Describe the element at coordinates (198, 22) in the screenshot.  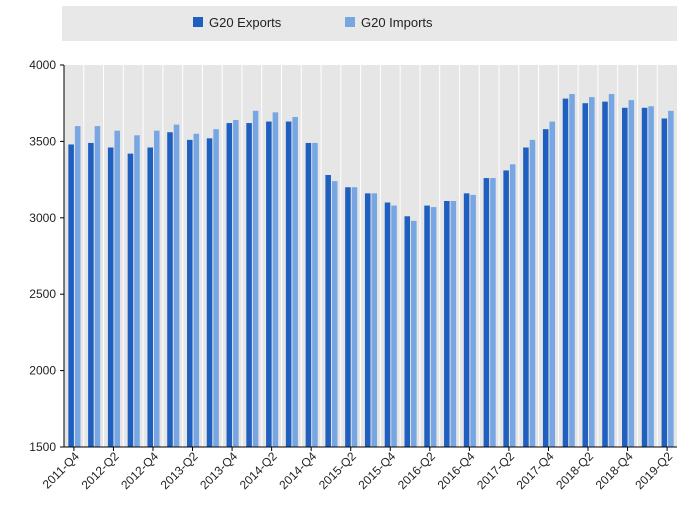
I see `legend-swatch-exports` at that location.